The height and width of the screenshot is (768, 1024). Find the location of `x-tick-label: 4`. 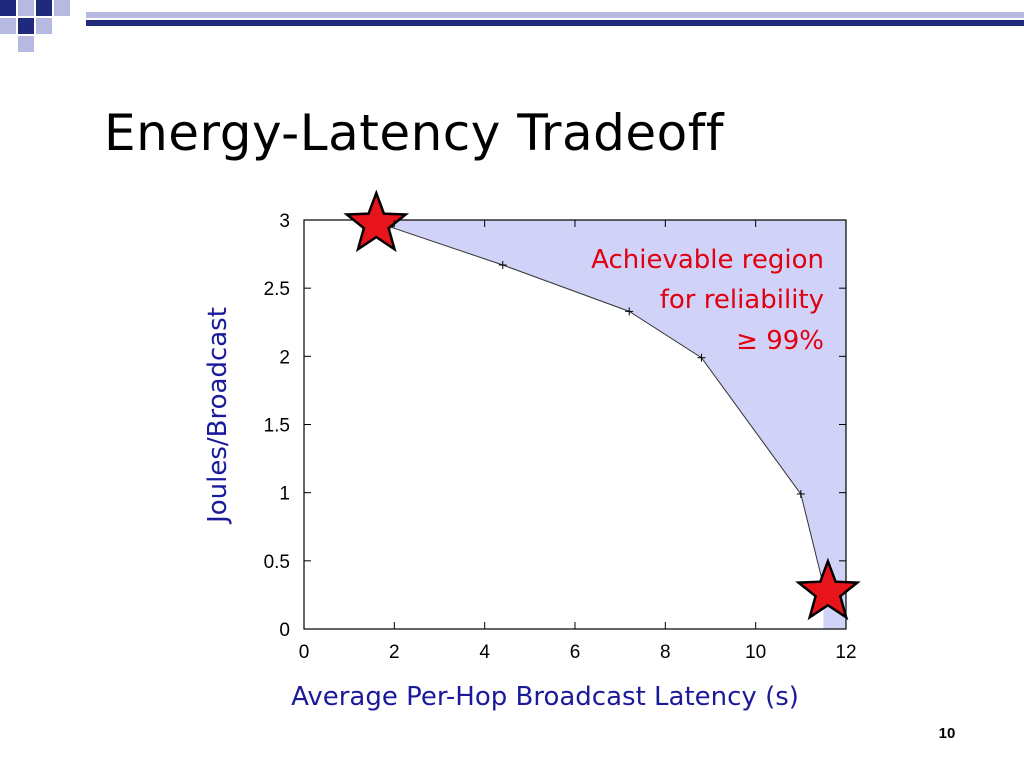

x-tick-label: 4 is located at coordinates (484, 652).